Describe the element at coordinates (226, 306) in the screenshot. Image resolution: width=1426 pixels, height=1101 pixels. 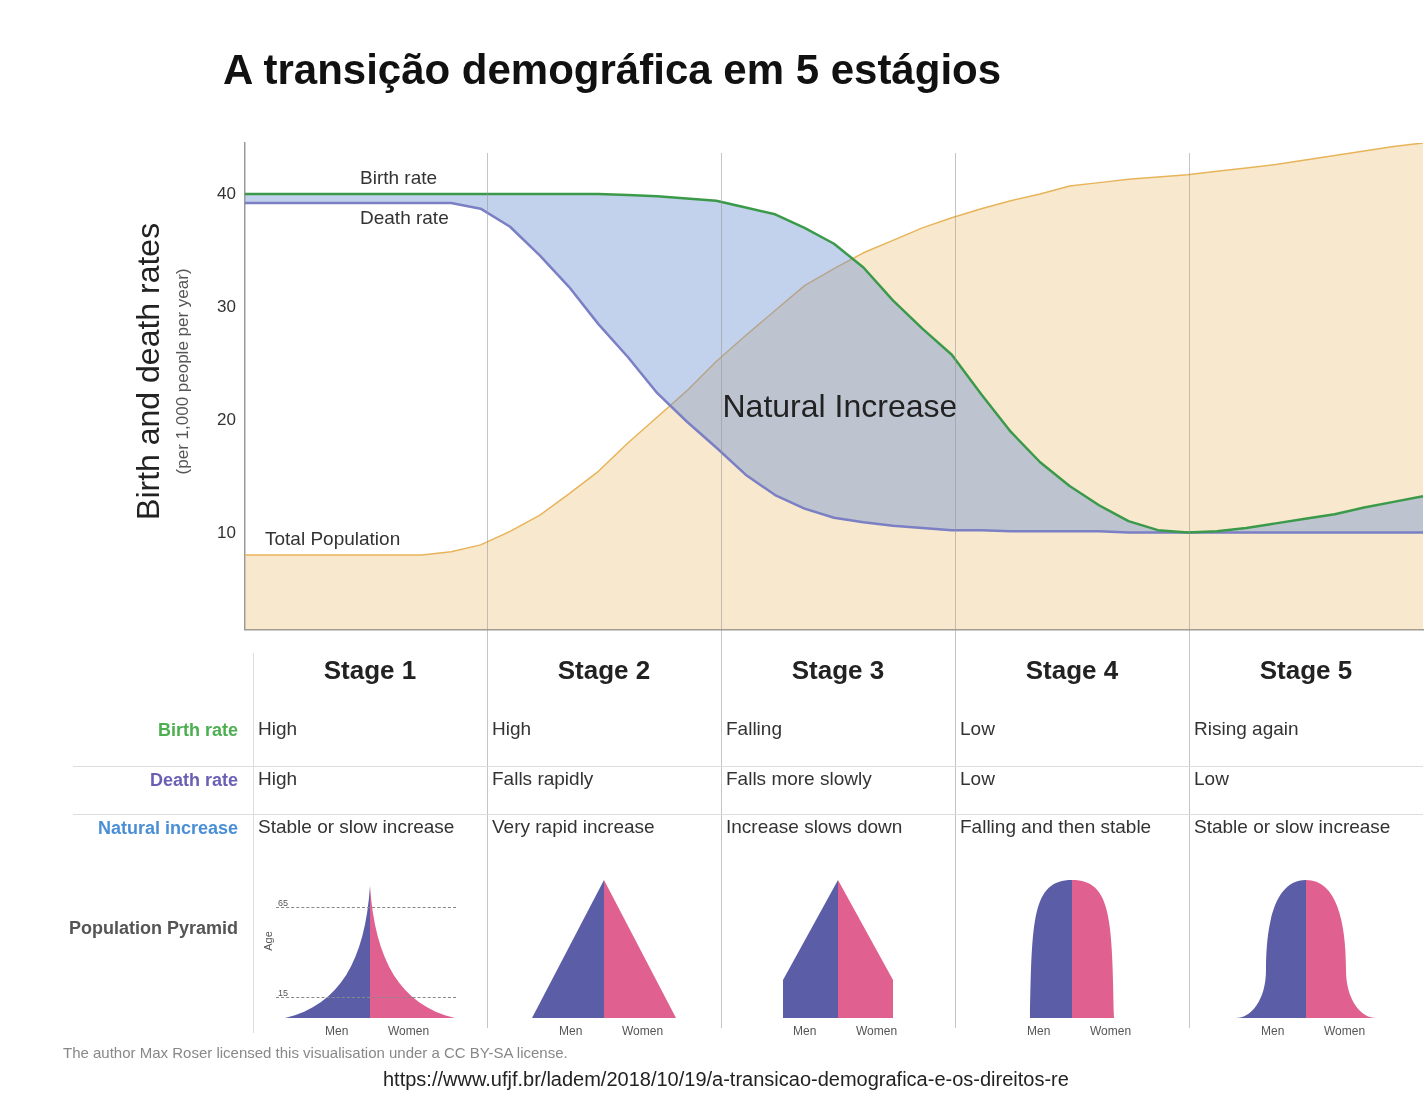
I see `y-tick-label: 30` at that location.